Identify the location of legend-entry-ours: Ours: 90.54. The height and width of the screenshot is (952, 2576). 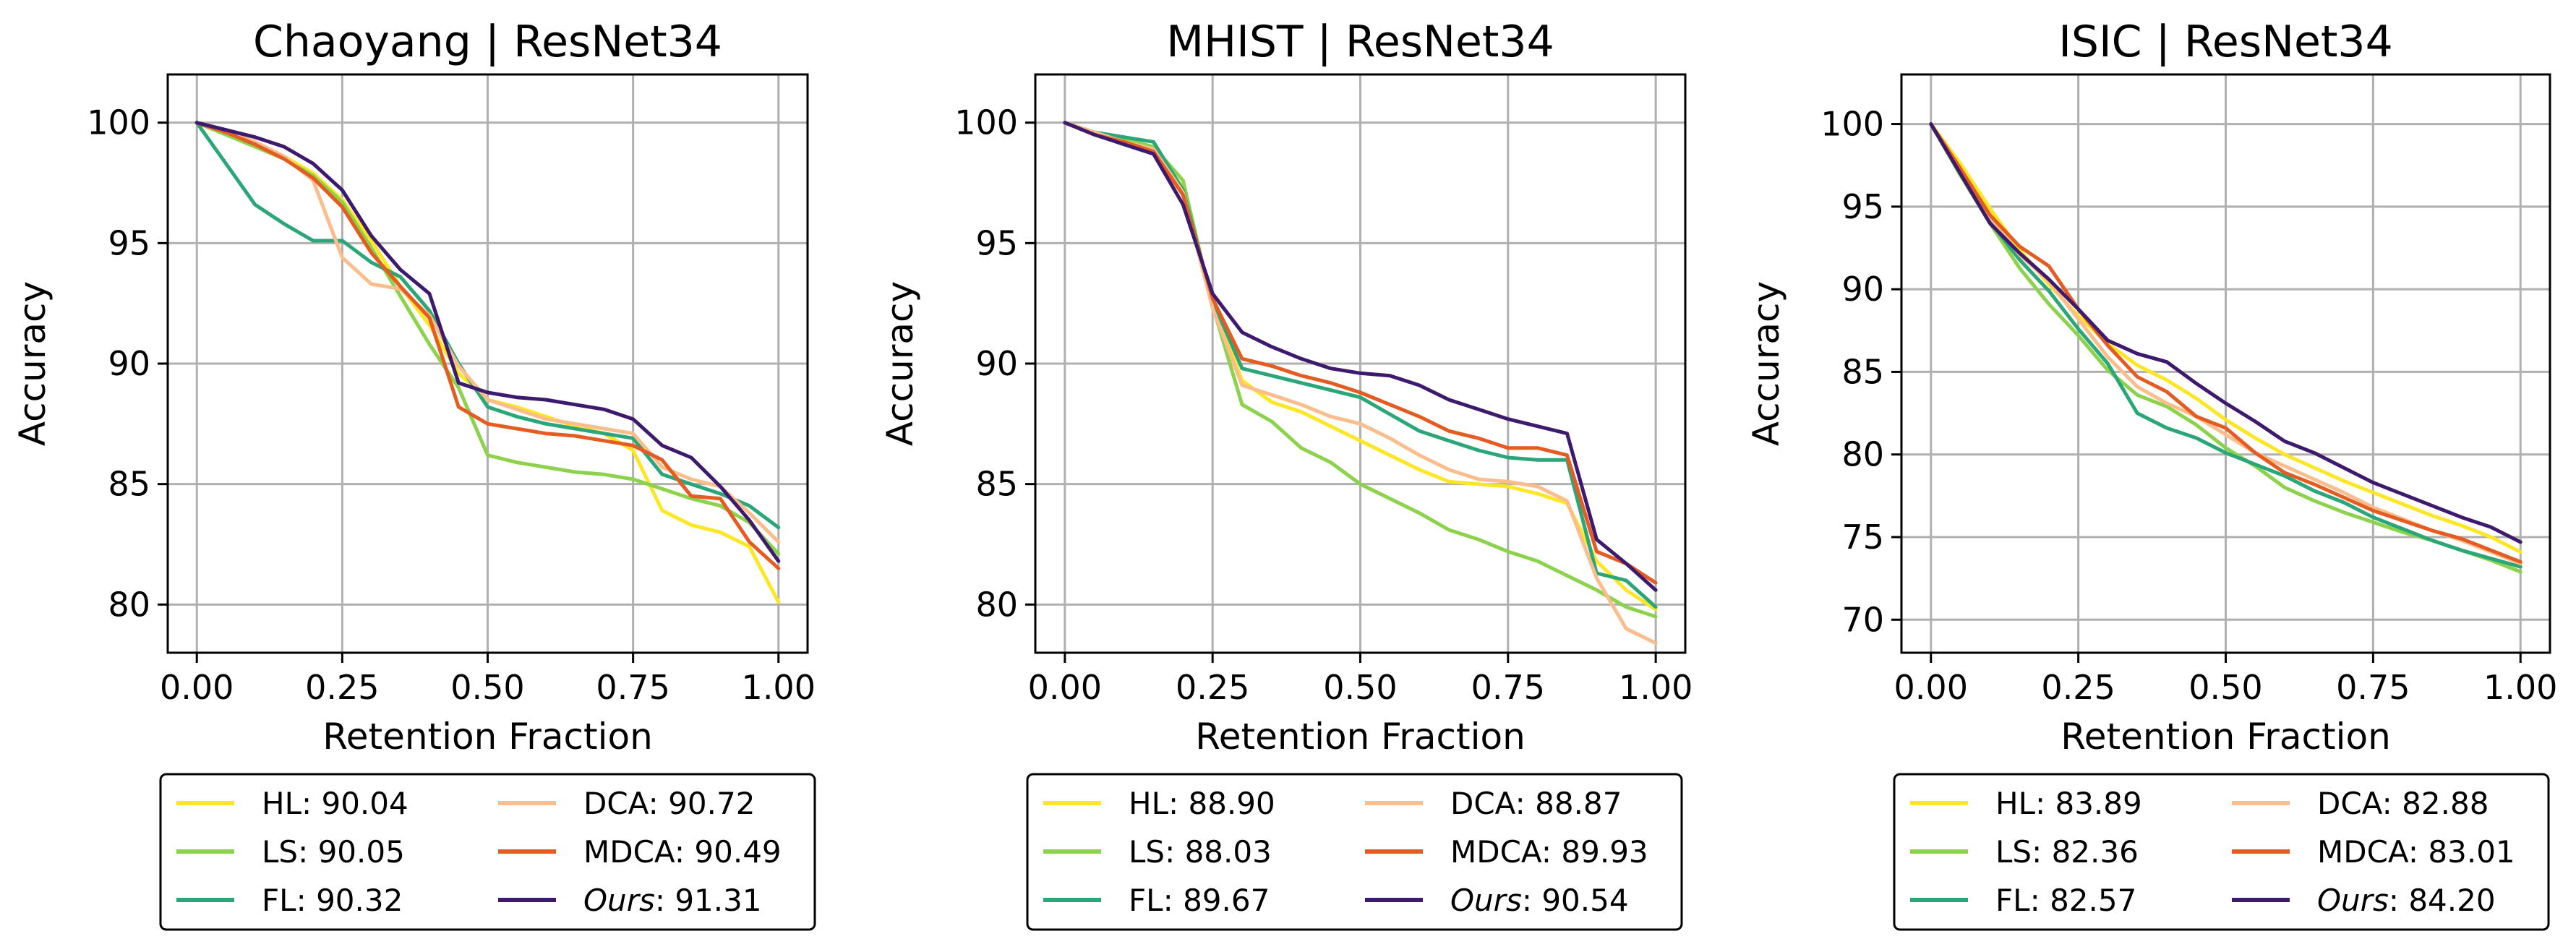
(1540, 900).